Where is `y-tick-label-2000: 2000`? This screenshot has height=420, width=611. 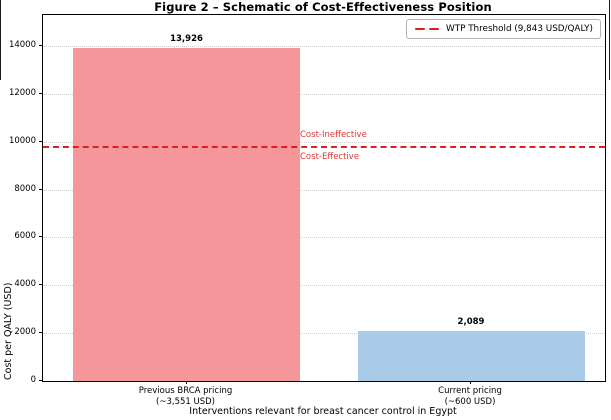
y-tick-label-2000: 2000 is located at coordinates (25, 332).